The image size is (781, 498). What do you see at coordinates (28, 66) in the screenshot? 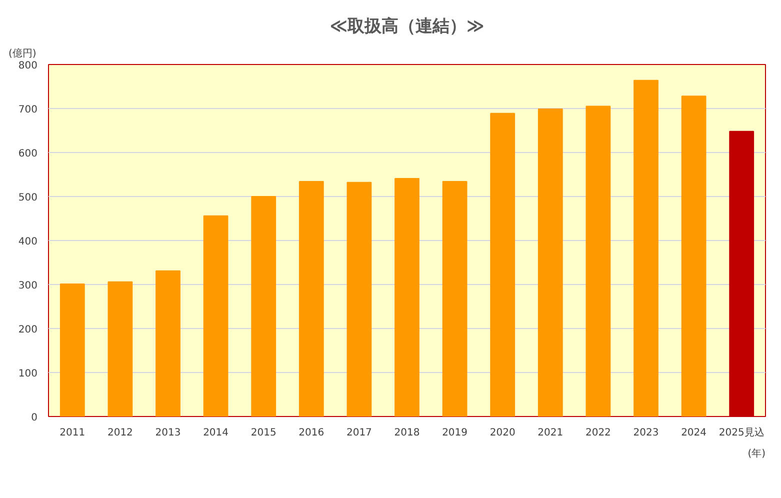
I see `y-tick-label: 800` at bounding box center [28, 66].